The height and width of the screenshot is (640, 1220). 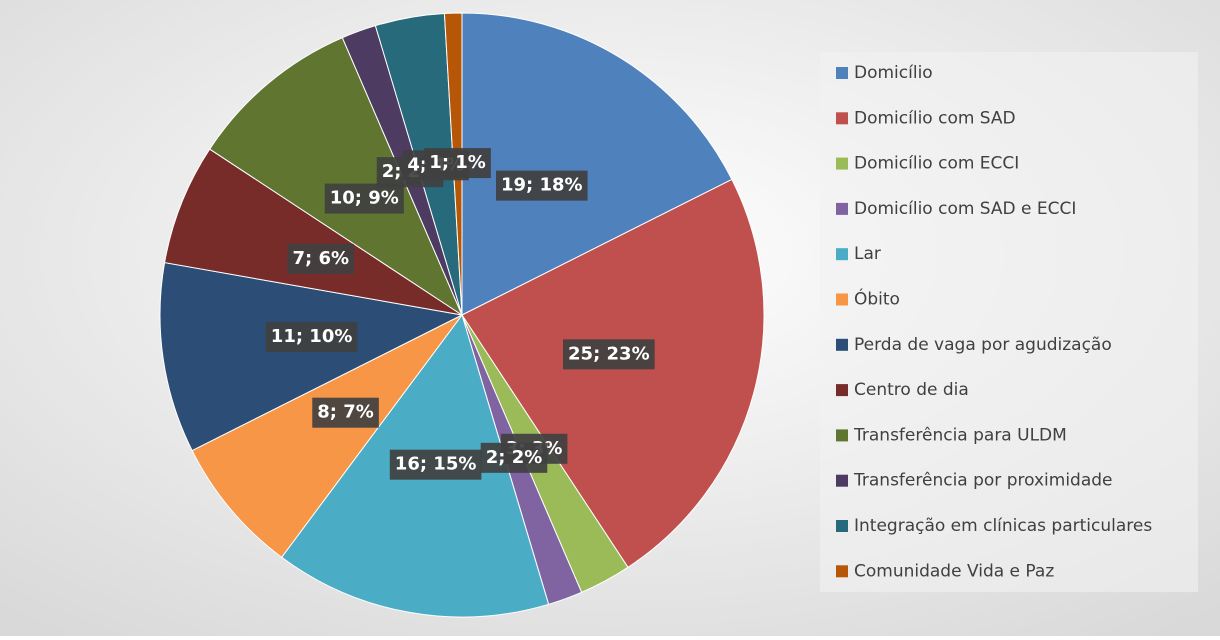 I want to click on legend-label: Integração em clínicas particulares, so click(x=1003, y=526).